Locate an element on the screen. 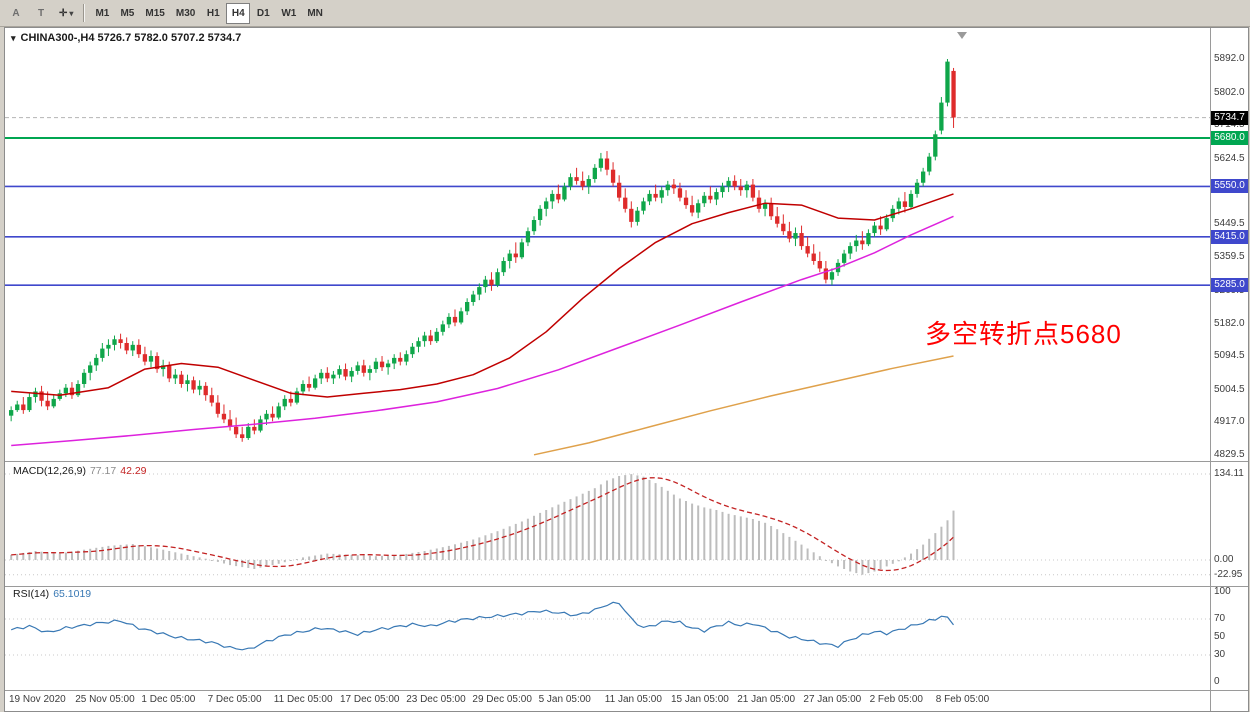  panel-separator-rsi is located at coordinates (626, 586).